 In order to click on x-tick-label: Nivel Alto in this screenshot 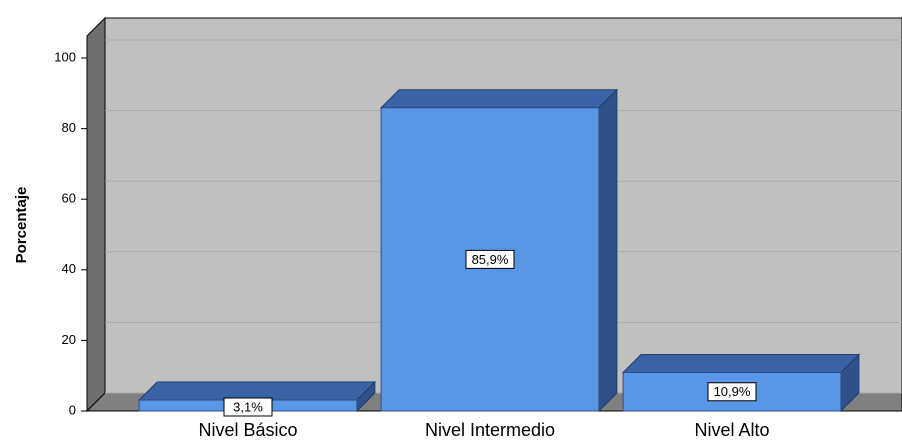, I will do `click(731, 430)`.